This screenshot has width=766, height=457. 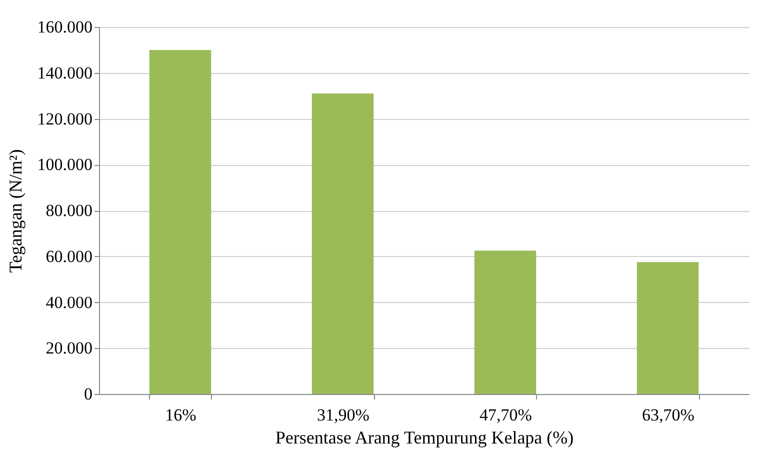 I want to click on y-axis-title: Tegangan (N/m²), so click(x=15, y=211).